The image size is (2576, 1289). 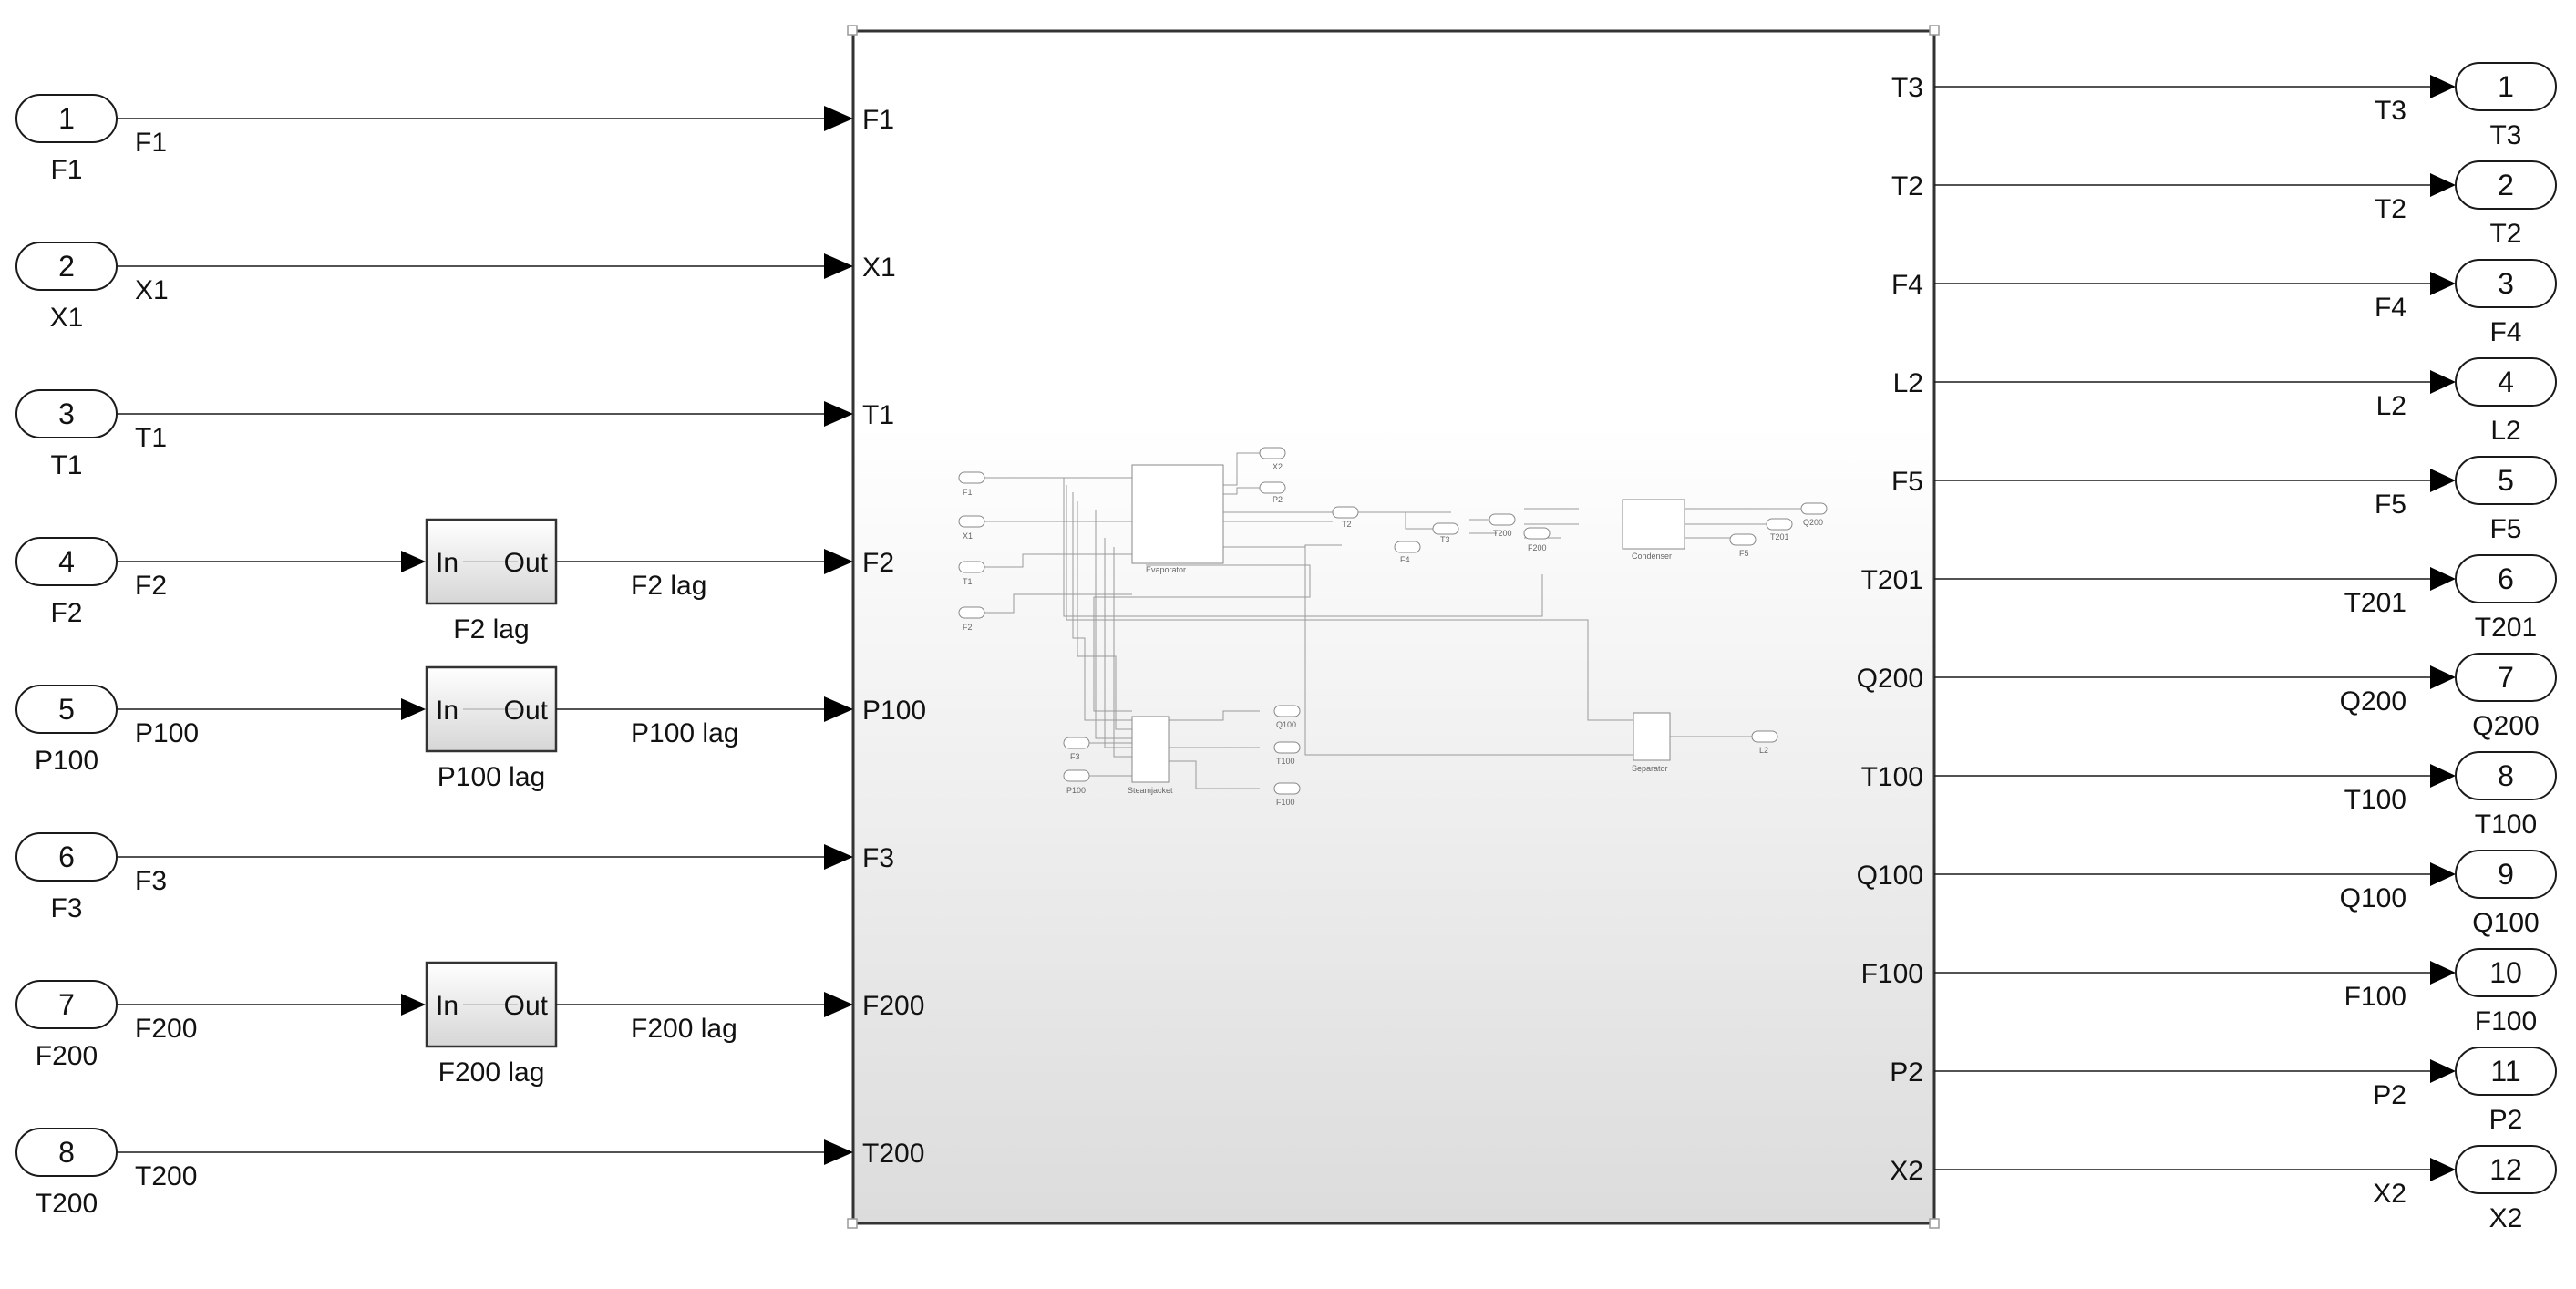 I want to click on preview-evaporator-block: Evaporator, so click(x=1177, y=519).